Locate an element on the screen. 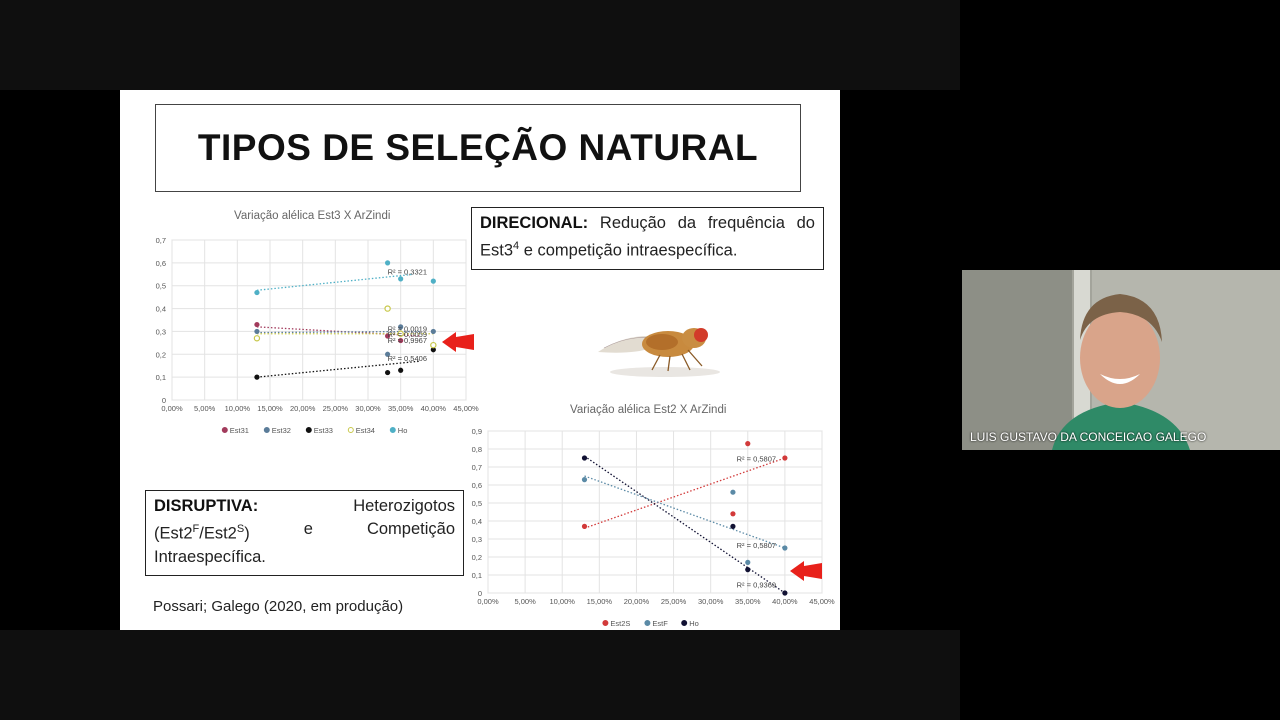 The image size is (1280, 720). red-arrow-indicator is located at coordinates (458, 342).